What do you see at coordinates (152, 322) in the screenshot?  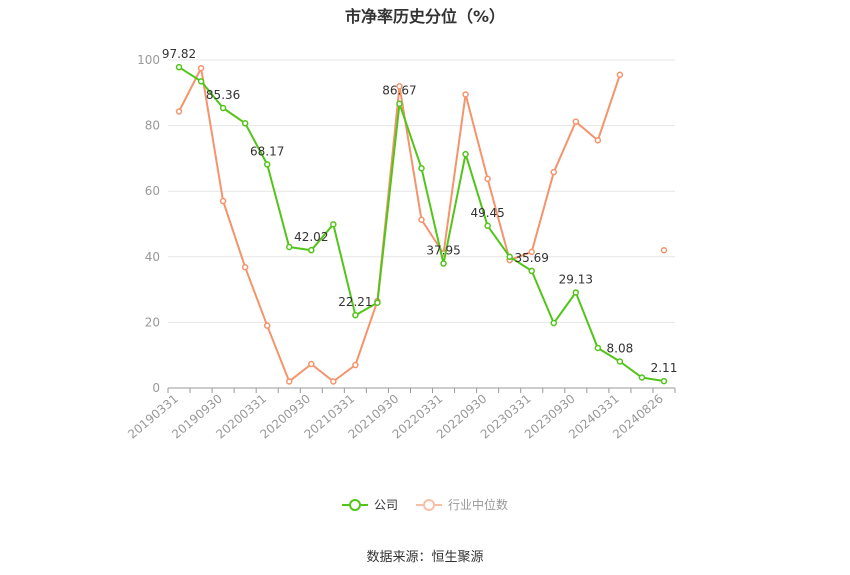 I see `y-tick-label: 20` at bounding box center [152, 322].